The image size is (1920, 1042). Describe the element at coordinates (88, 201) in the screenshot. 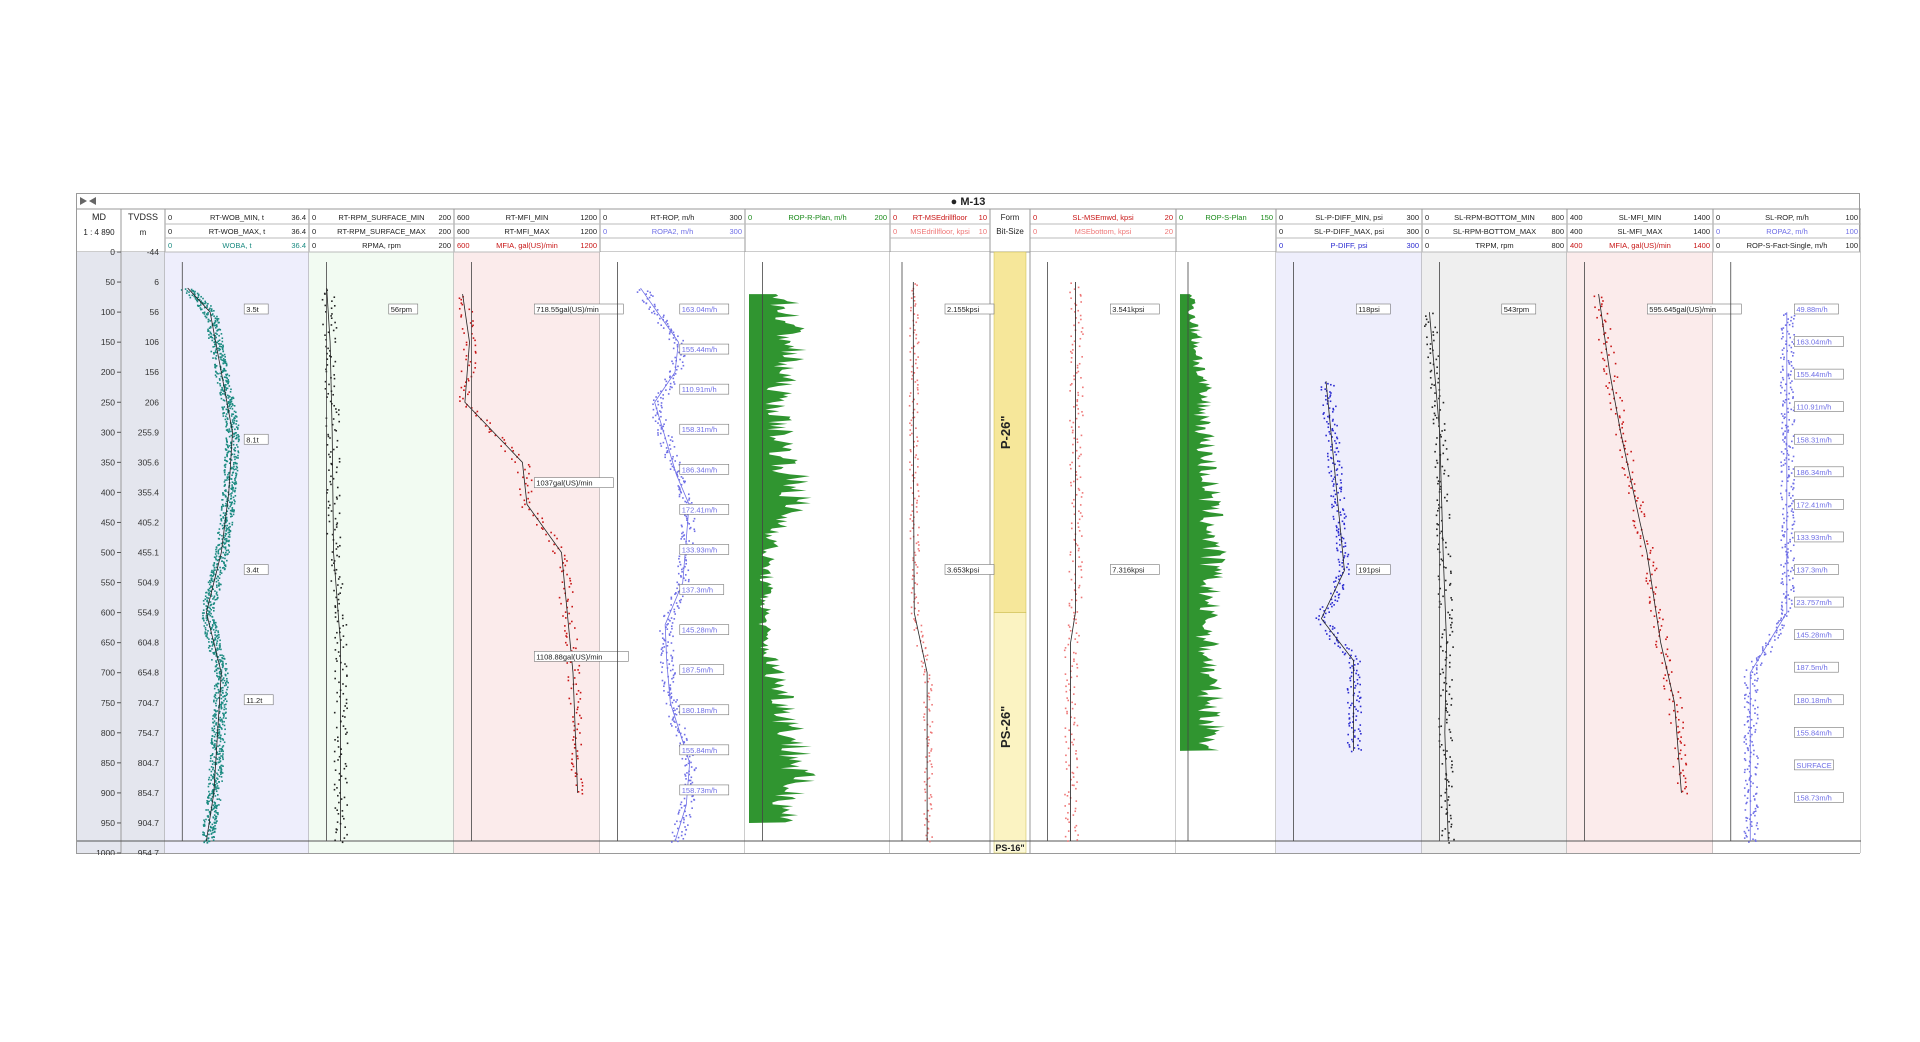

I see `collapse-icon` at that location.